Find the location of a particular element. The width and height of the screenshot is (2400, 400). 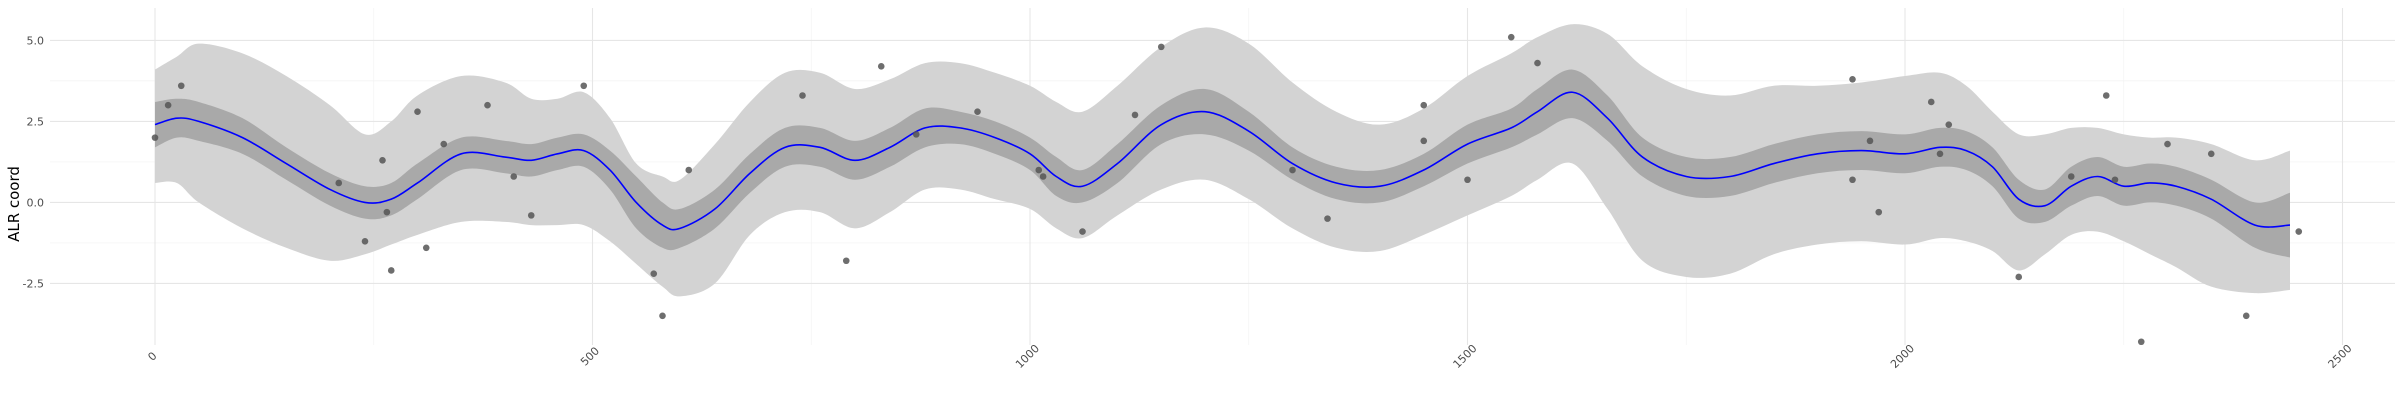

x-tick-label: 1500 is located at coordinates (1465, 356).